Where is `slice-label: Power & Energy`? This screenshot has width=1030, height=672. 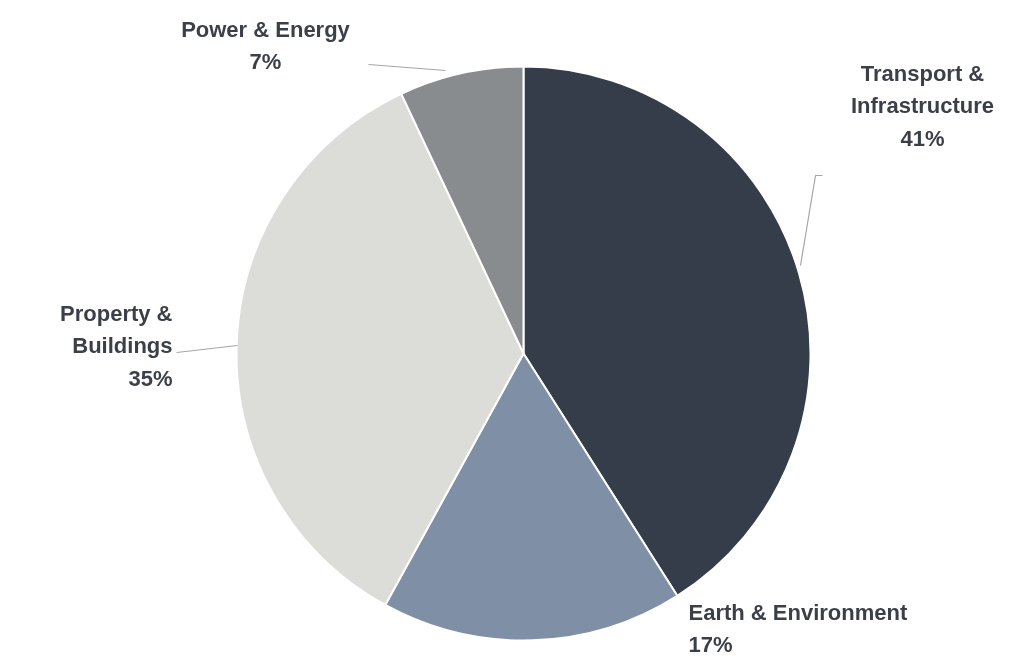 slice-label: Power & Energy is located at coordinates (266, 29).